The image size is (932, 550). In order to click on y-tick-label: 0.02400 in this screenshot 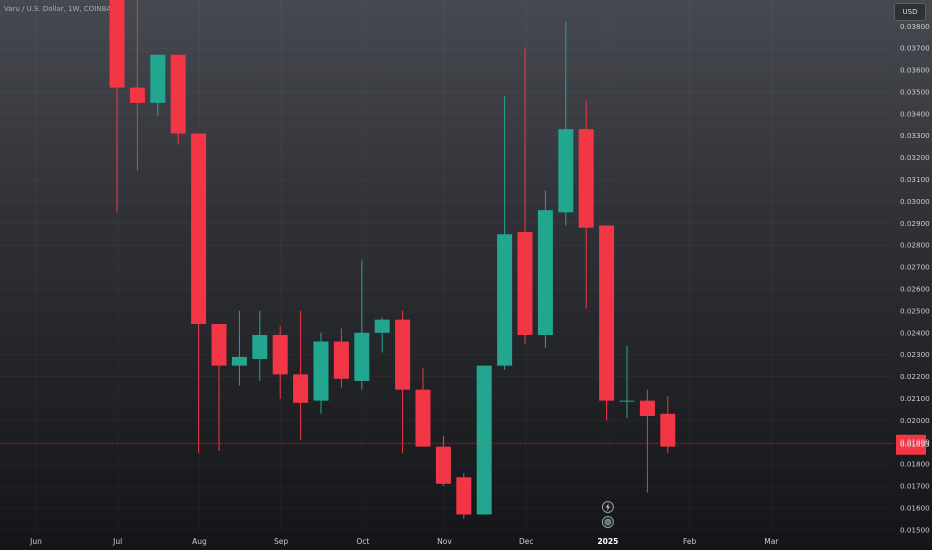, I will do `click(915, 332)`.